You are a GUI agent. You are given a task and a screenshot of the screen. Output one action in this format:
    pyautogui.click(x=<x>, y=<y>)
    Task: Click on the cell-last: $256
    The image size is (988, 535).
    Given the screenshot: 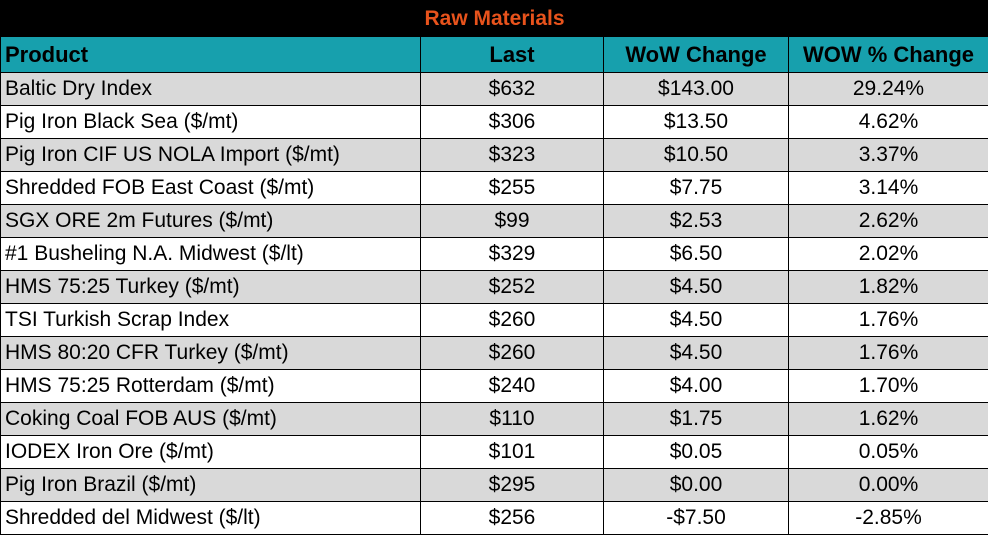 What is the action you would take?
    pyautogui.click(x=512, y=518)
    